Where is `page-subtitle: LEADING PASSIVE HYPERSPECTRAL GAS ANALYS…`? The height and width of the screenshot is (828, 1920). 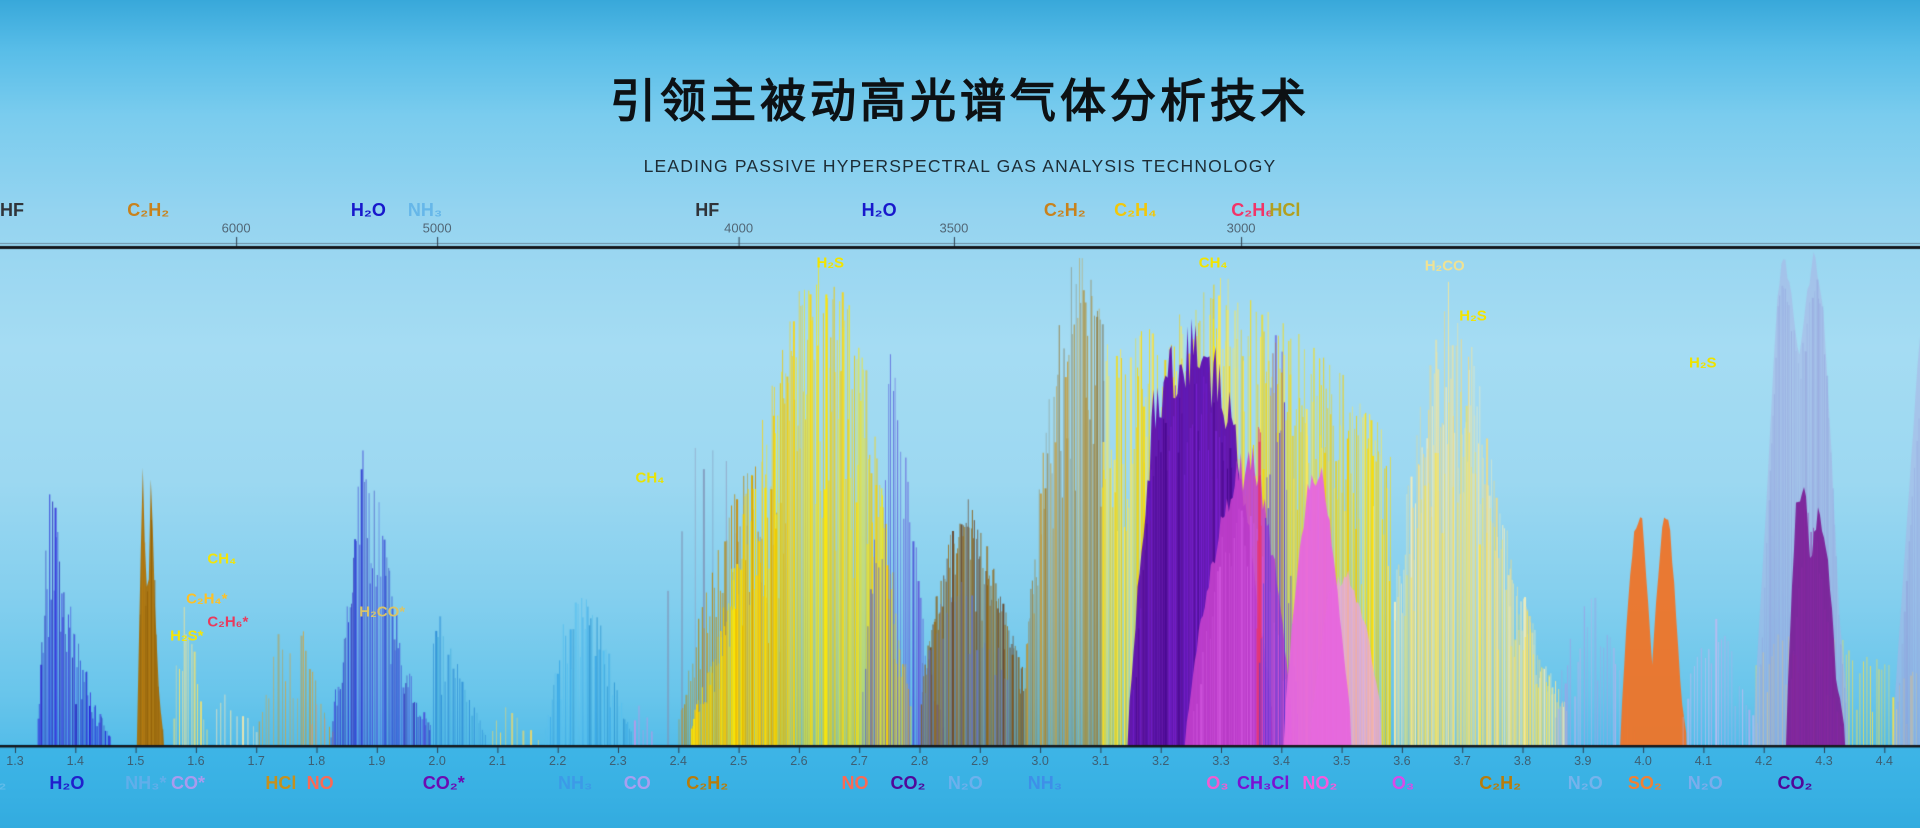 page-subtitle: LEADING PASSIVE HYPERSPECTRAL GAS ANALYS… is located at coordinates (960, 166).